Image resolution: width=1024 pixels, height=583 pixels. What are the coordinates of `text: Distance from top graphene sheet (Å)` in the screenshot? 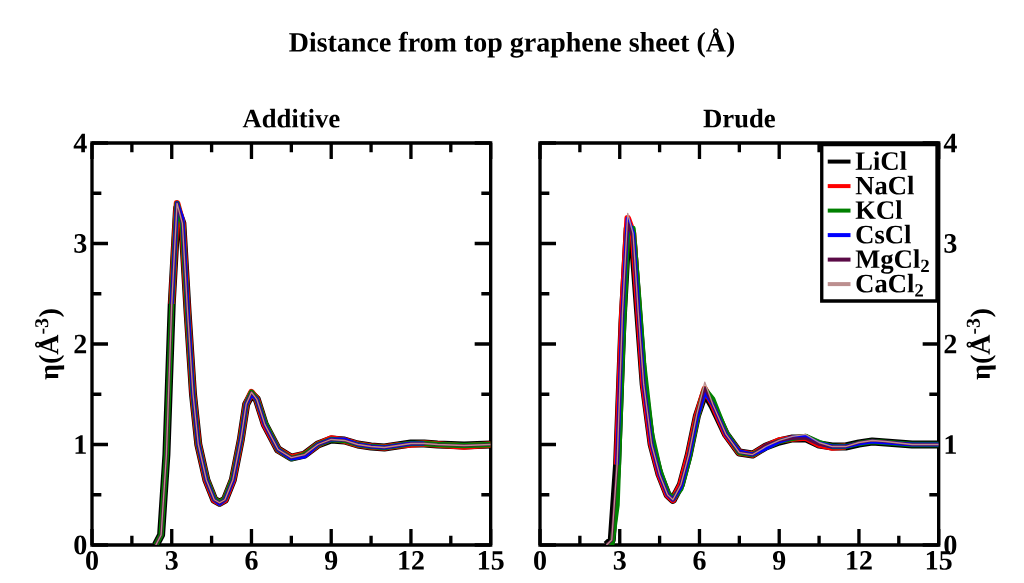 It's located at (512, 43).